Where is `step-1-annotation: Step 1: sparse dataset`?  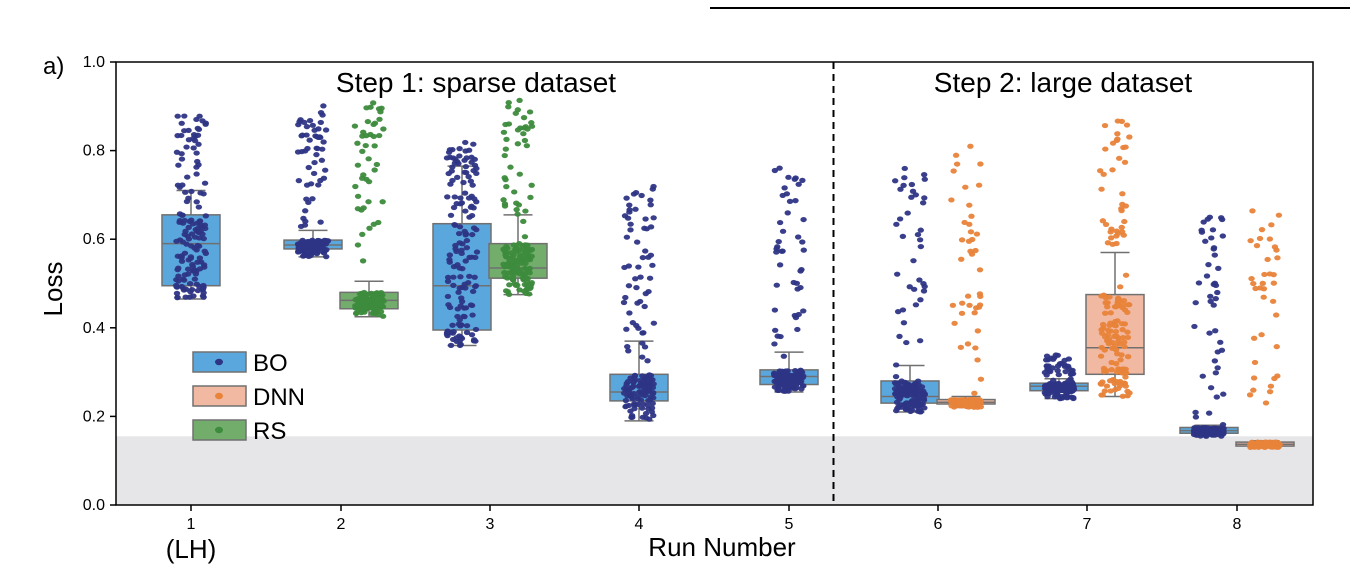 step-1-annotation: Step 1: sparse dataset is located at coordinates (476, 82).